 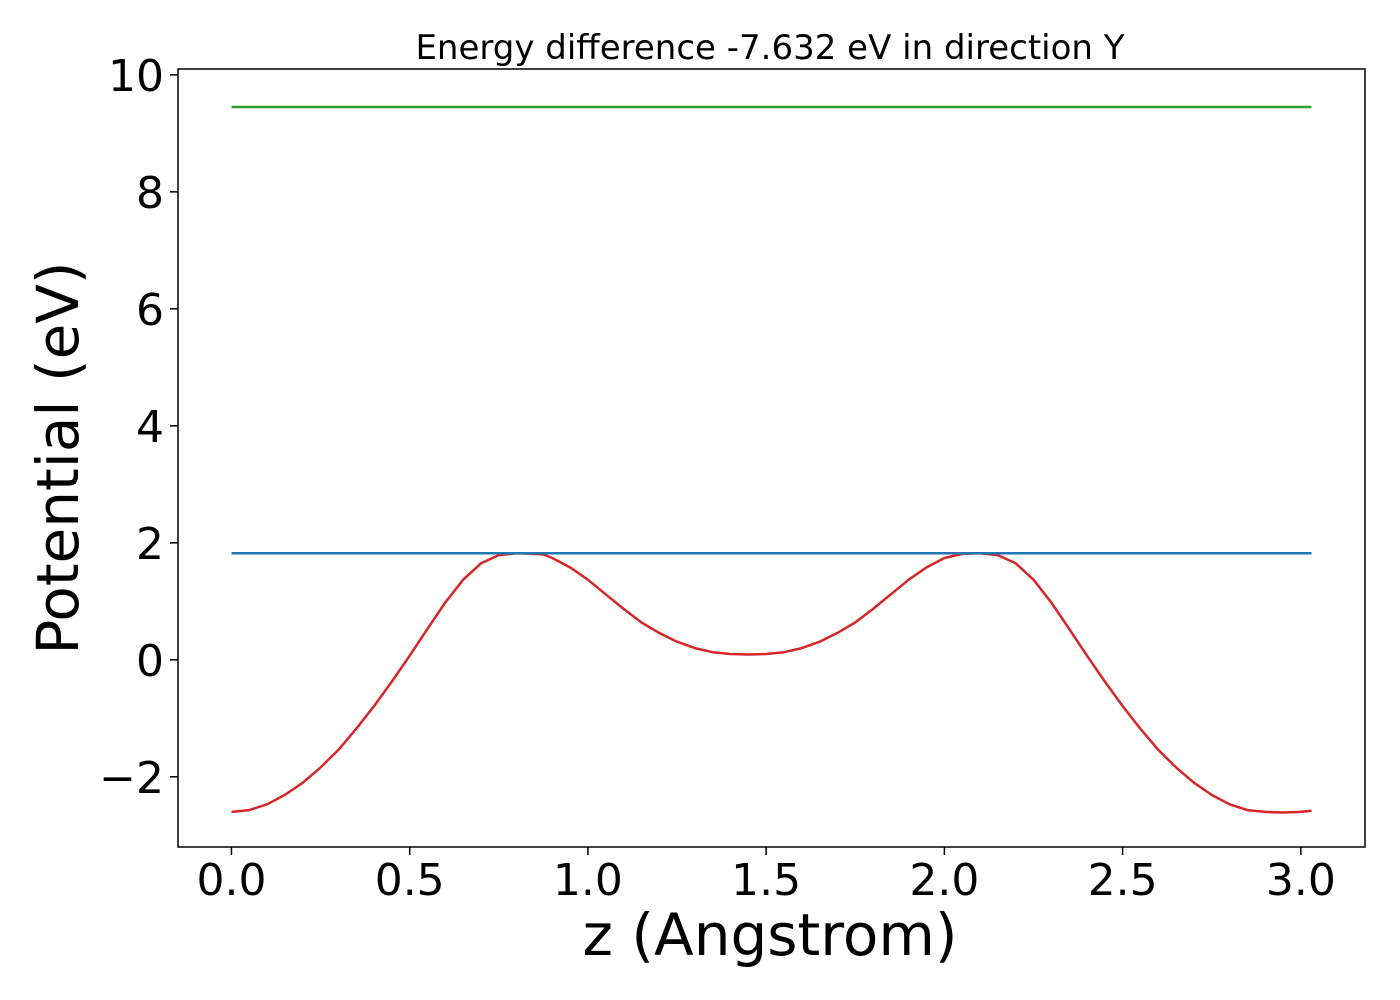 What do you see at coordinates (131, 778) in the screenshot?
I see `y-tick-label: −2` at bounding box center [131, 778].